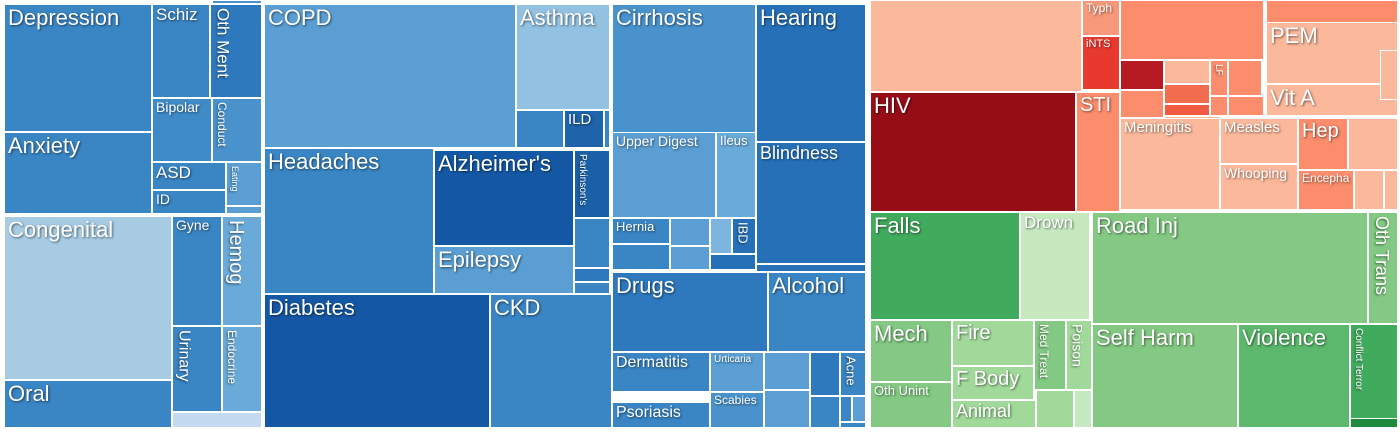 Image resolution: width=1400 pixels, height=432 pixels. I want to click on treemap-label-measles: Measles, so click(1252, 127).